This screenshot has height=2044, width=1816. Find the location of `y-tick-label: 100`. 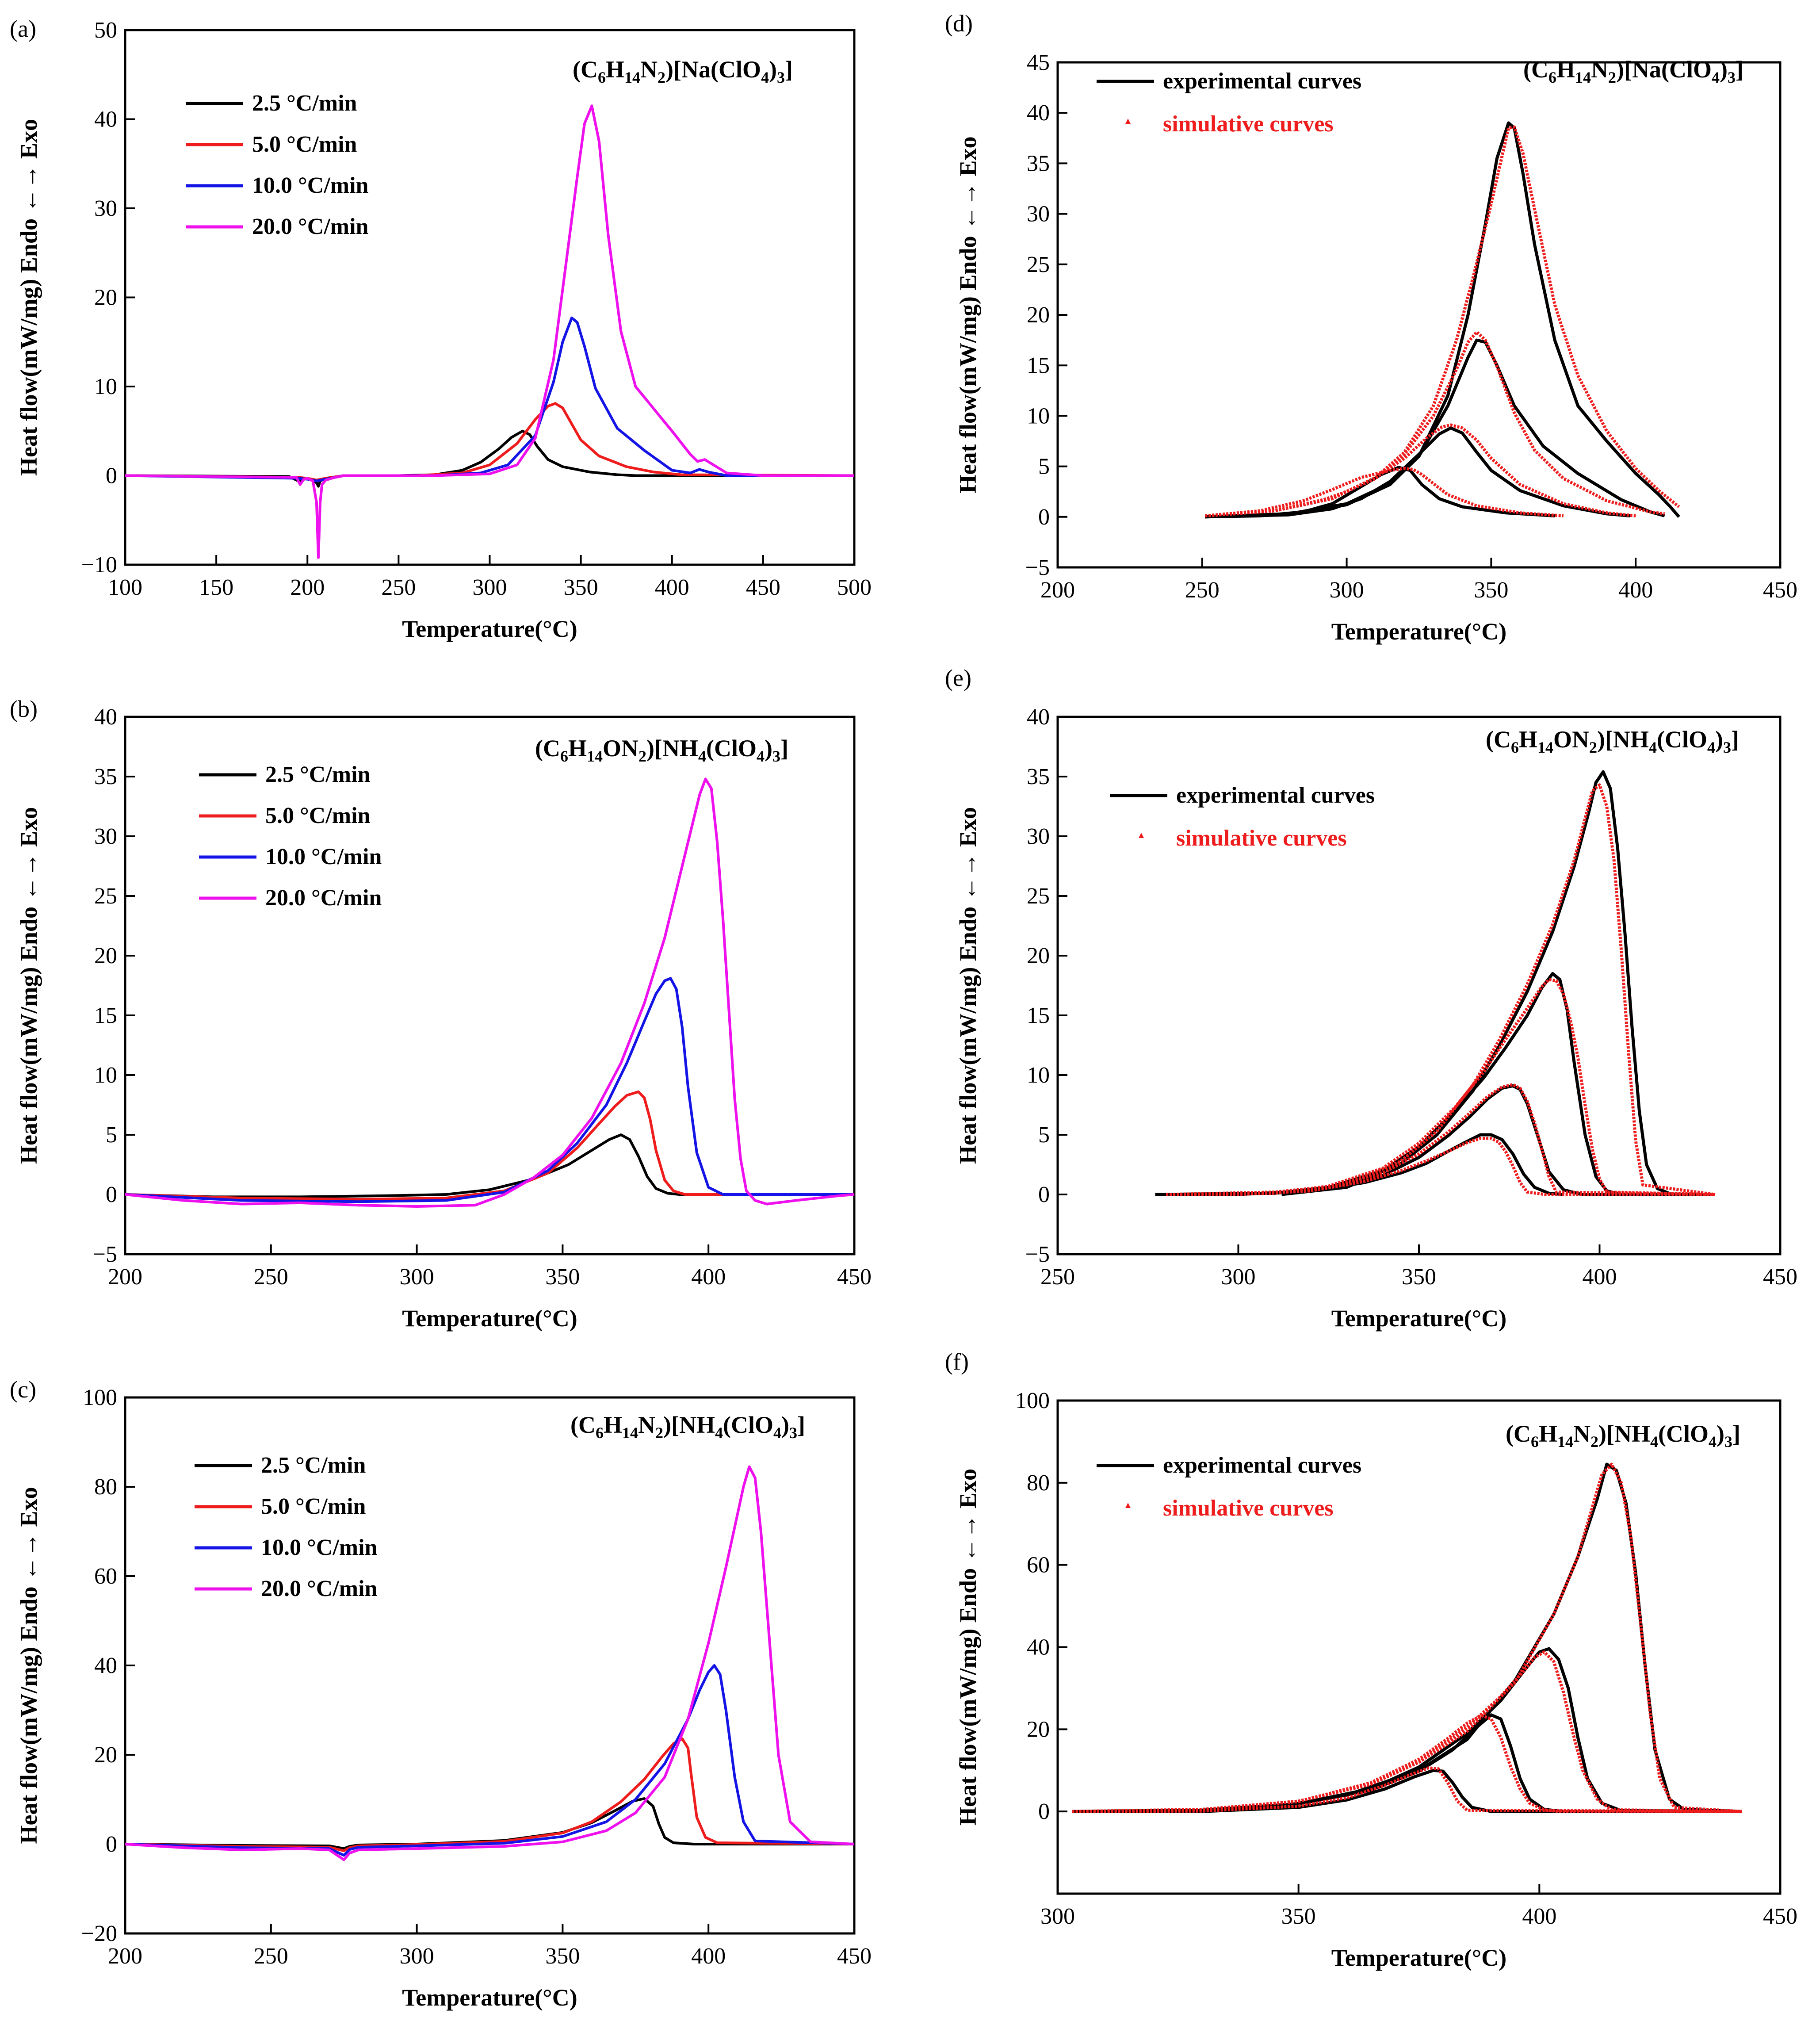

y-tick-label: 100 is located at coordinates (100, 1398).